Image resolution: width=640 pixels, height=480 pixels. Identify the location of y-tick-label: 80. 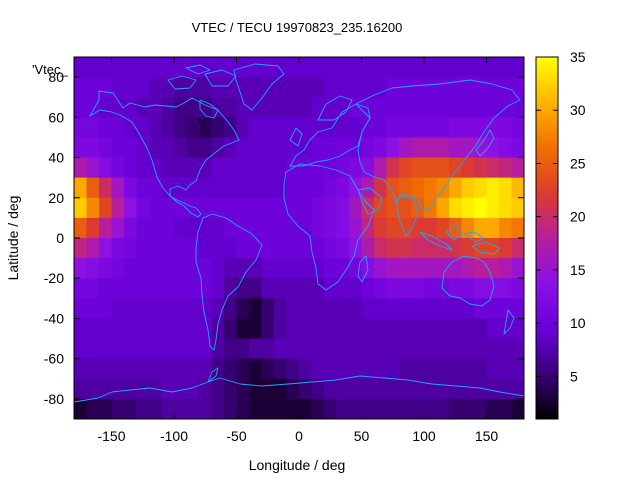
(56, 77).